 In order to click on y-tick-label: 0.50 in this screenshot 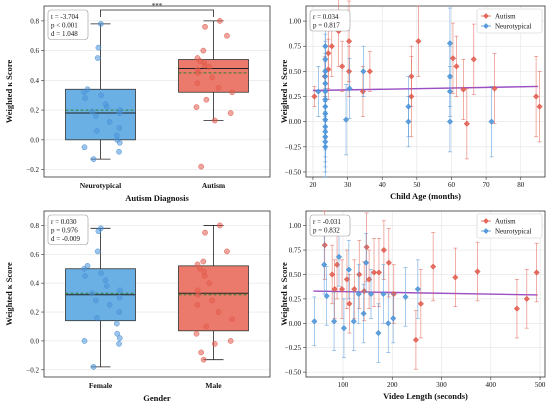, I will do `click(295, 275)`.